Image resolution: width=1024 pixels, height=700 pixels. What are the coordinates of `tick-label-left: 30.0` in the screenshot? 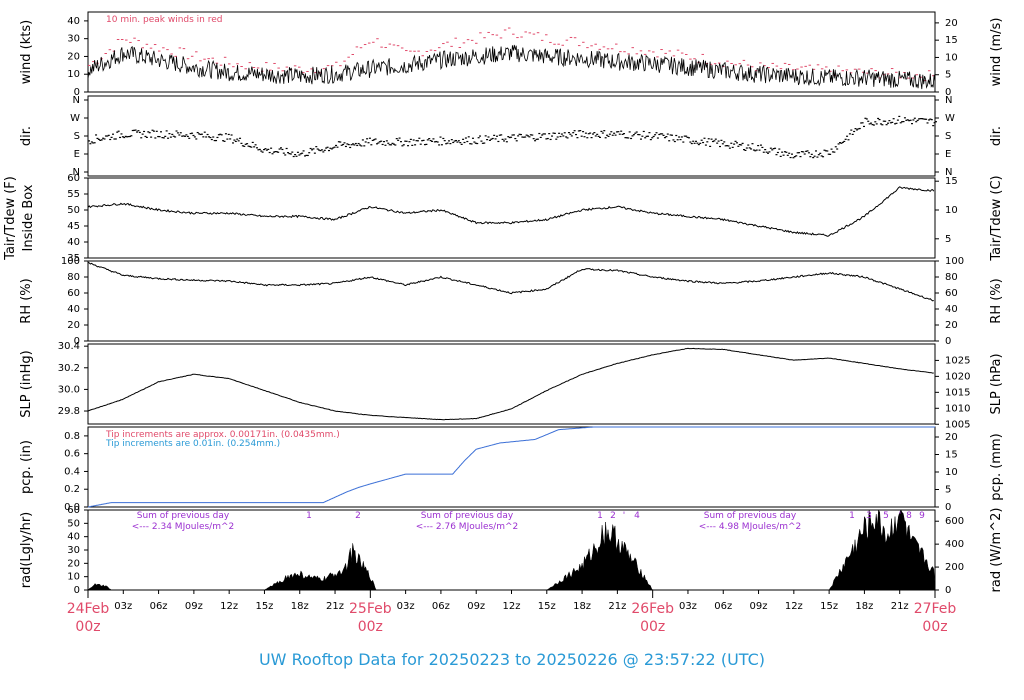 It's located at (69, 389).